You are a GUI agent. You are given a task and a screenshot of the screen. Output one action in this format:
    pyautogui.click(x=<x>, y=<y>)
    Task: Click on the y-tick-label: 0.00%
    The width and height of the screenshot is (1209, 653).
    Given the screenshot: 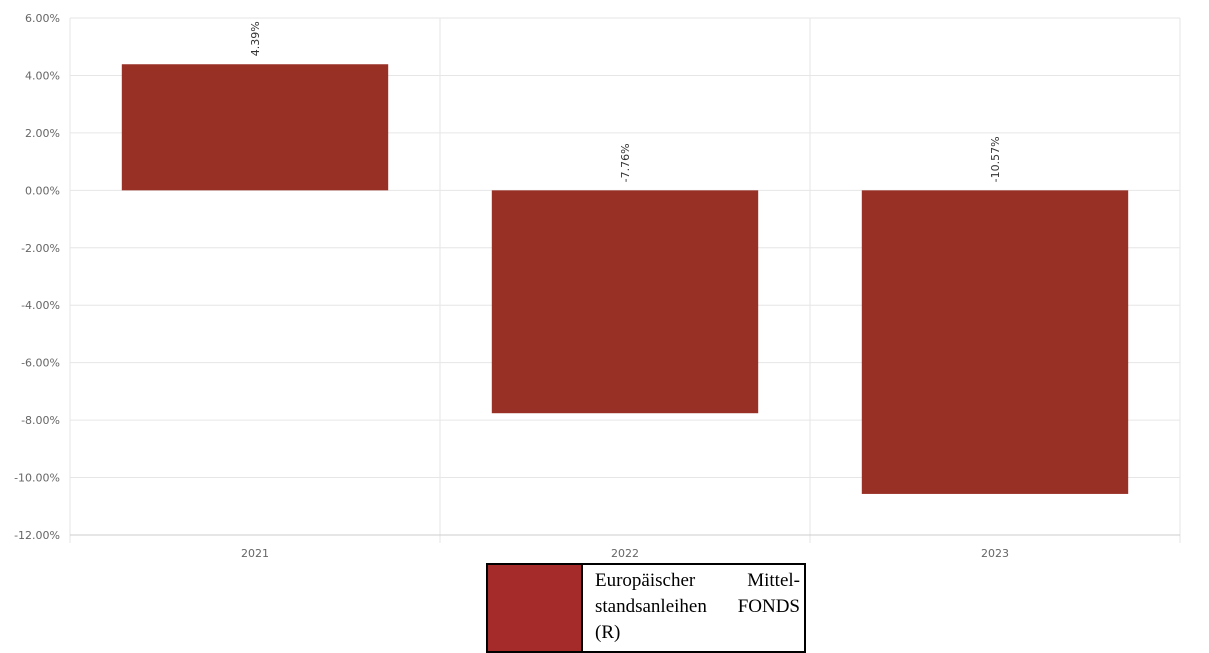 What is the action you would take?
    pyautogui.click(x=42, y=190)
    